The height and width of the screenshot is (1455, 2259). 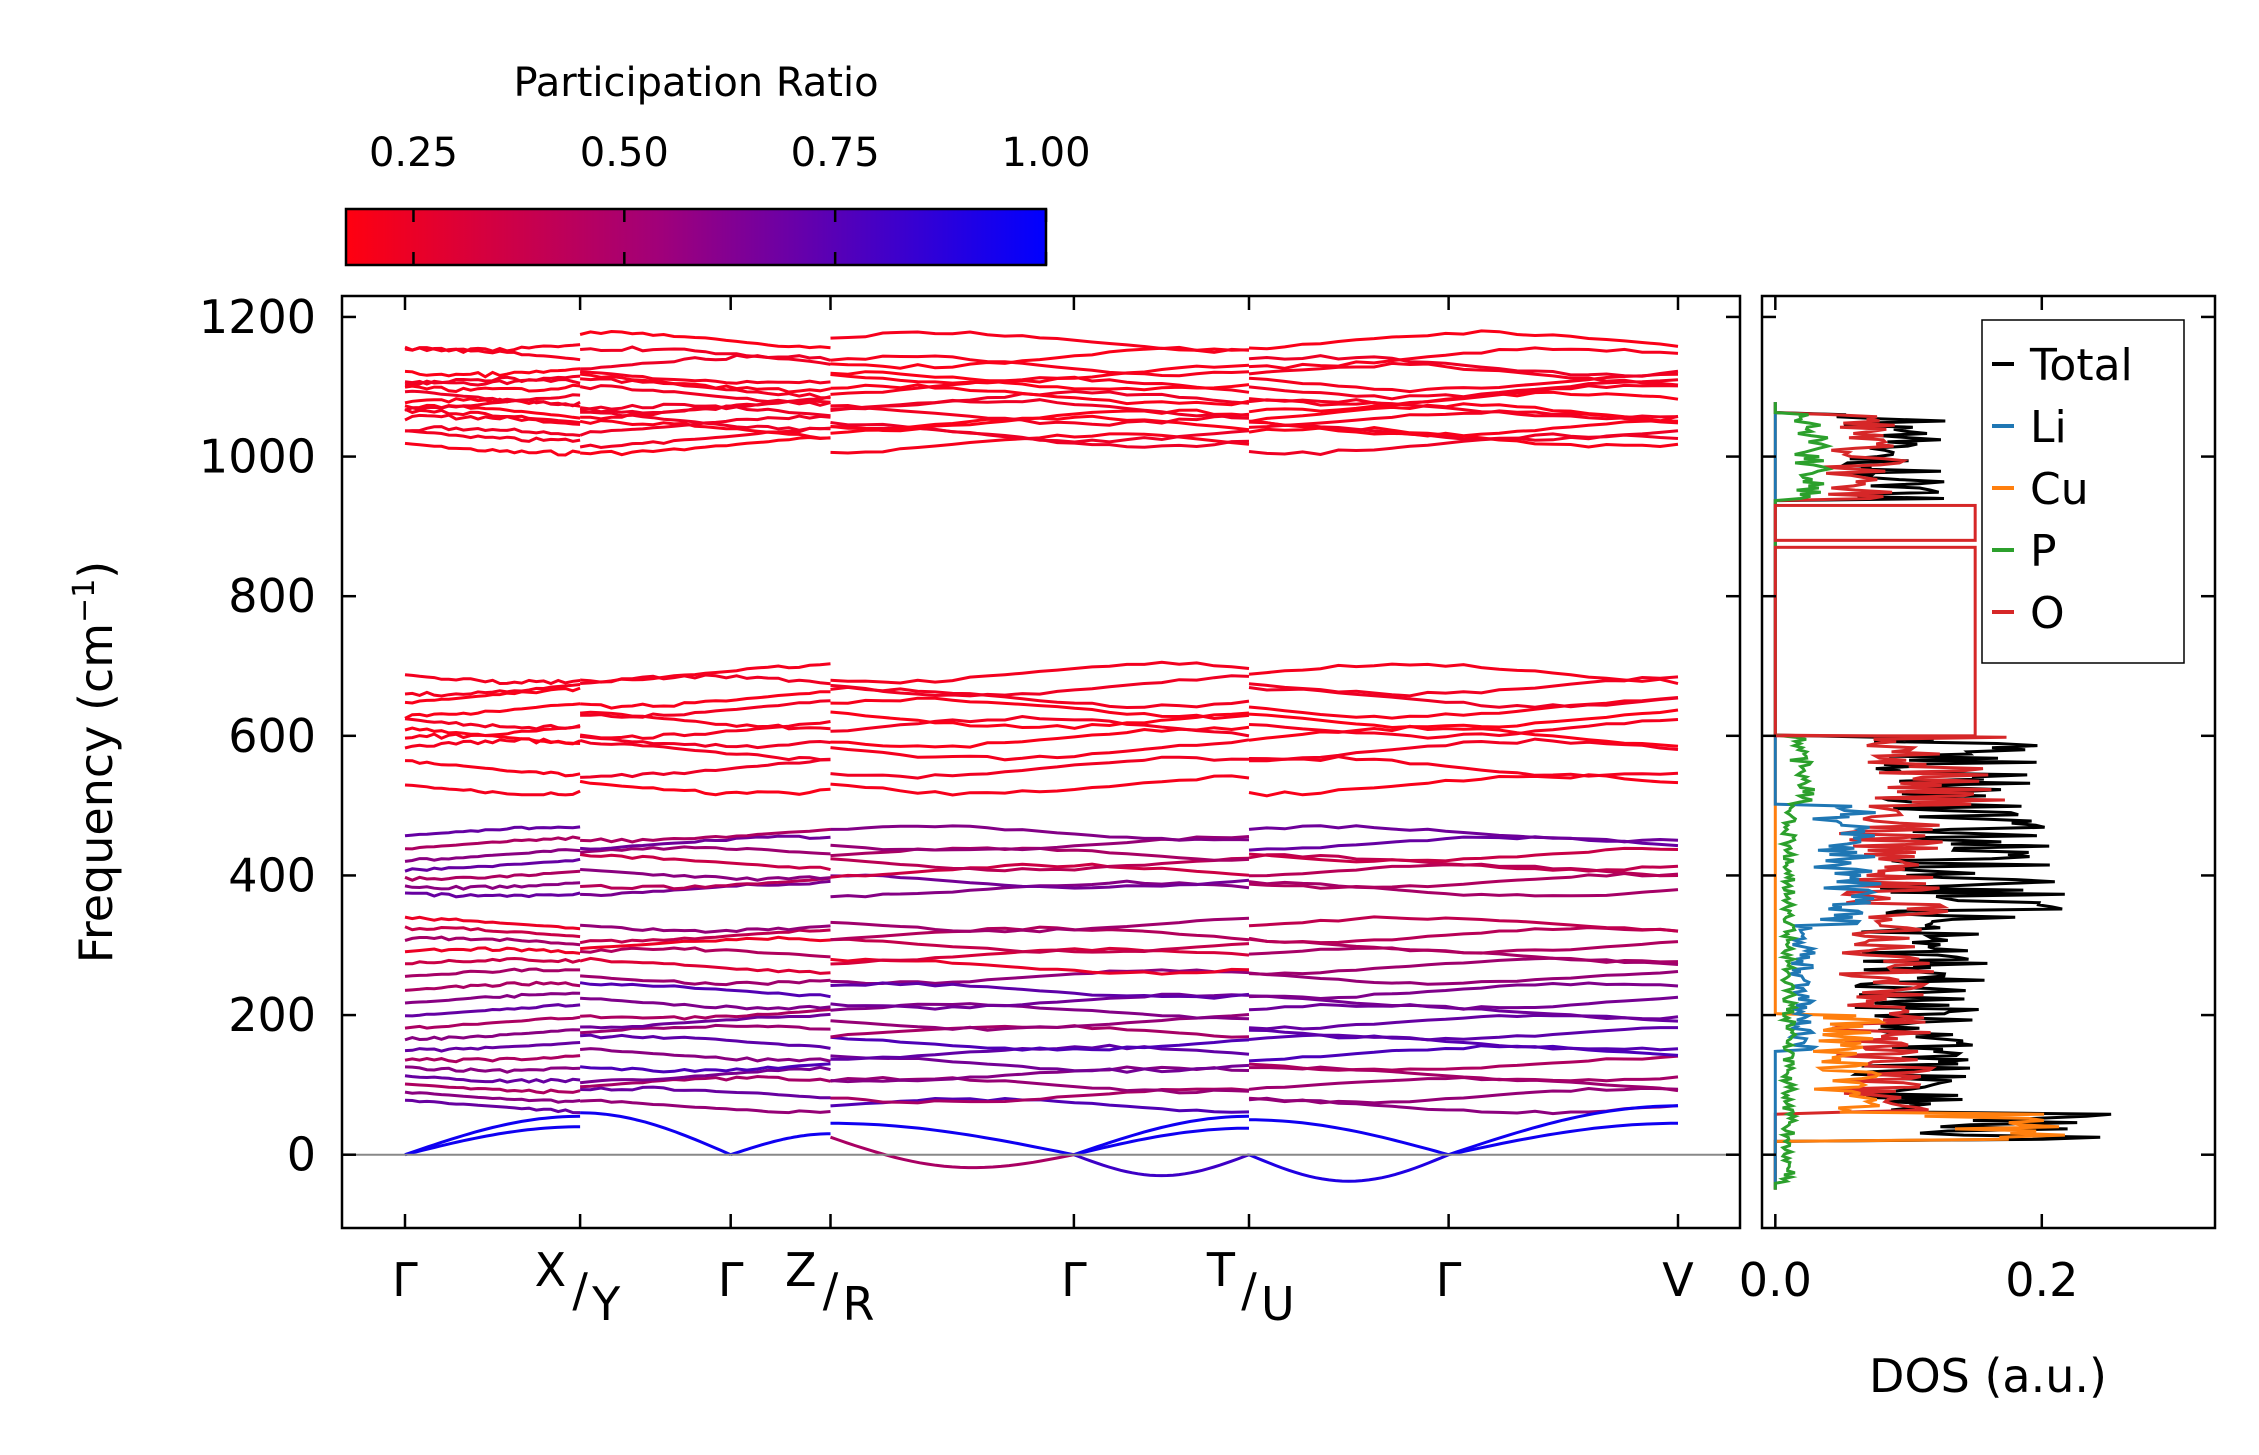 What do you see at coordinates (2048, 427) in the screenshot?
I see `legend-label: Li` at bounding box center [2048, 427].